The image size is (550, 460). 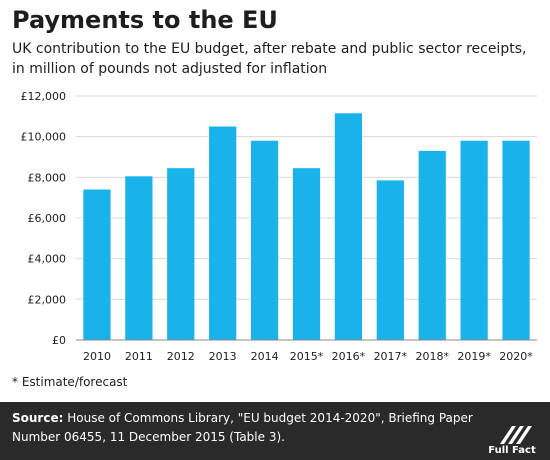 I want to click on logo-text: Full Fact, so click(x=512, y=450).